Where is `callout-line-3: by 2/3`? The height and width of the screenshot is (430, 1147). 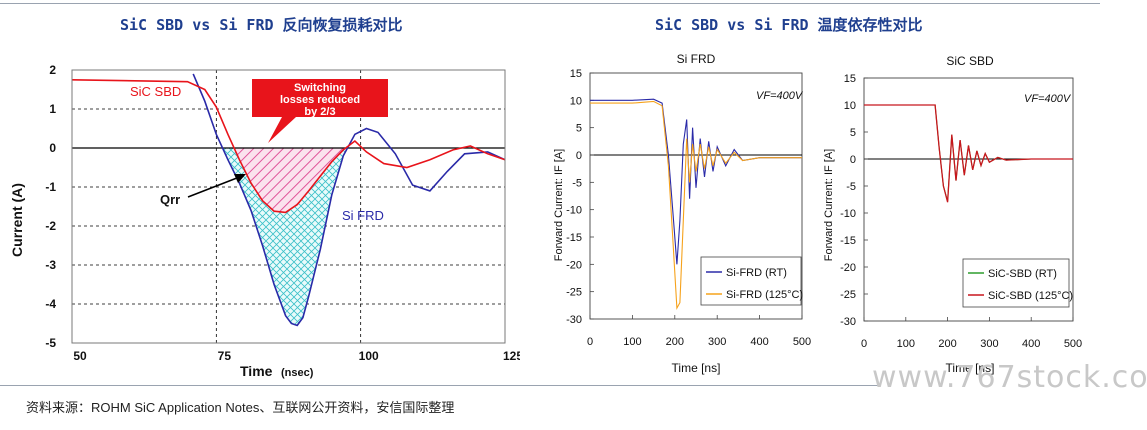 callout-line-3: by 2/3 is located at coordinates (319, 112).